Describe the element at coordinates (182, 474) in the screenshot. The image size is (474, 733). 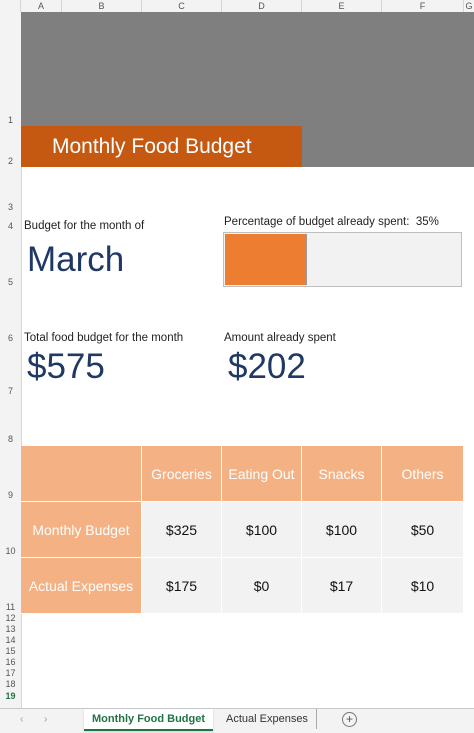
I see `table-header-groceries: Groceries` at that location.